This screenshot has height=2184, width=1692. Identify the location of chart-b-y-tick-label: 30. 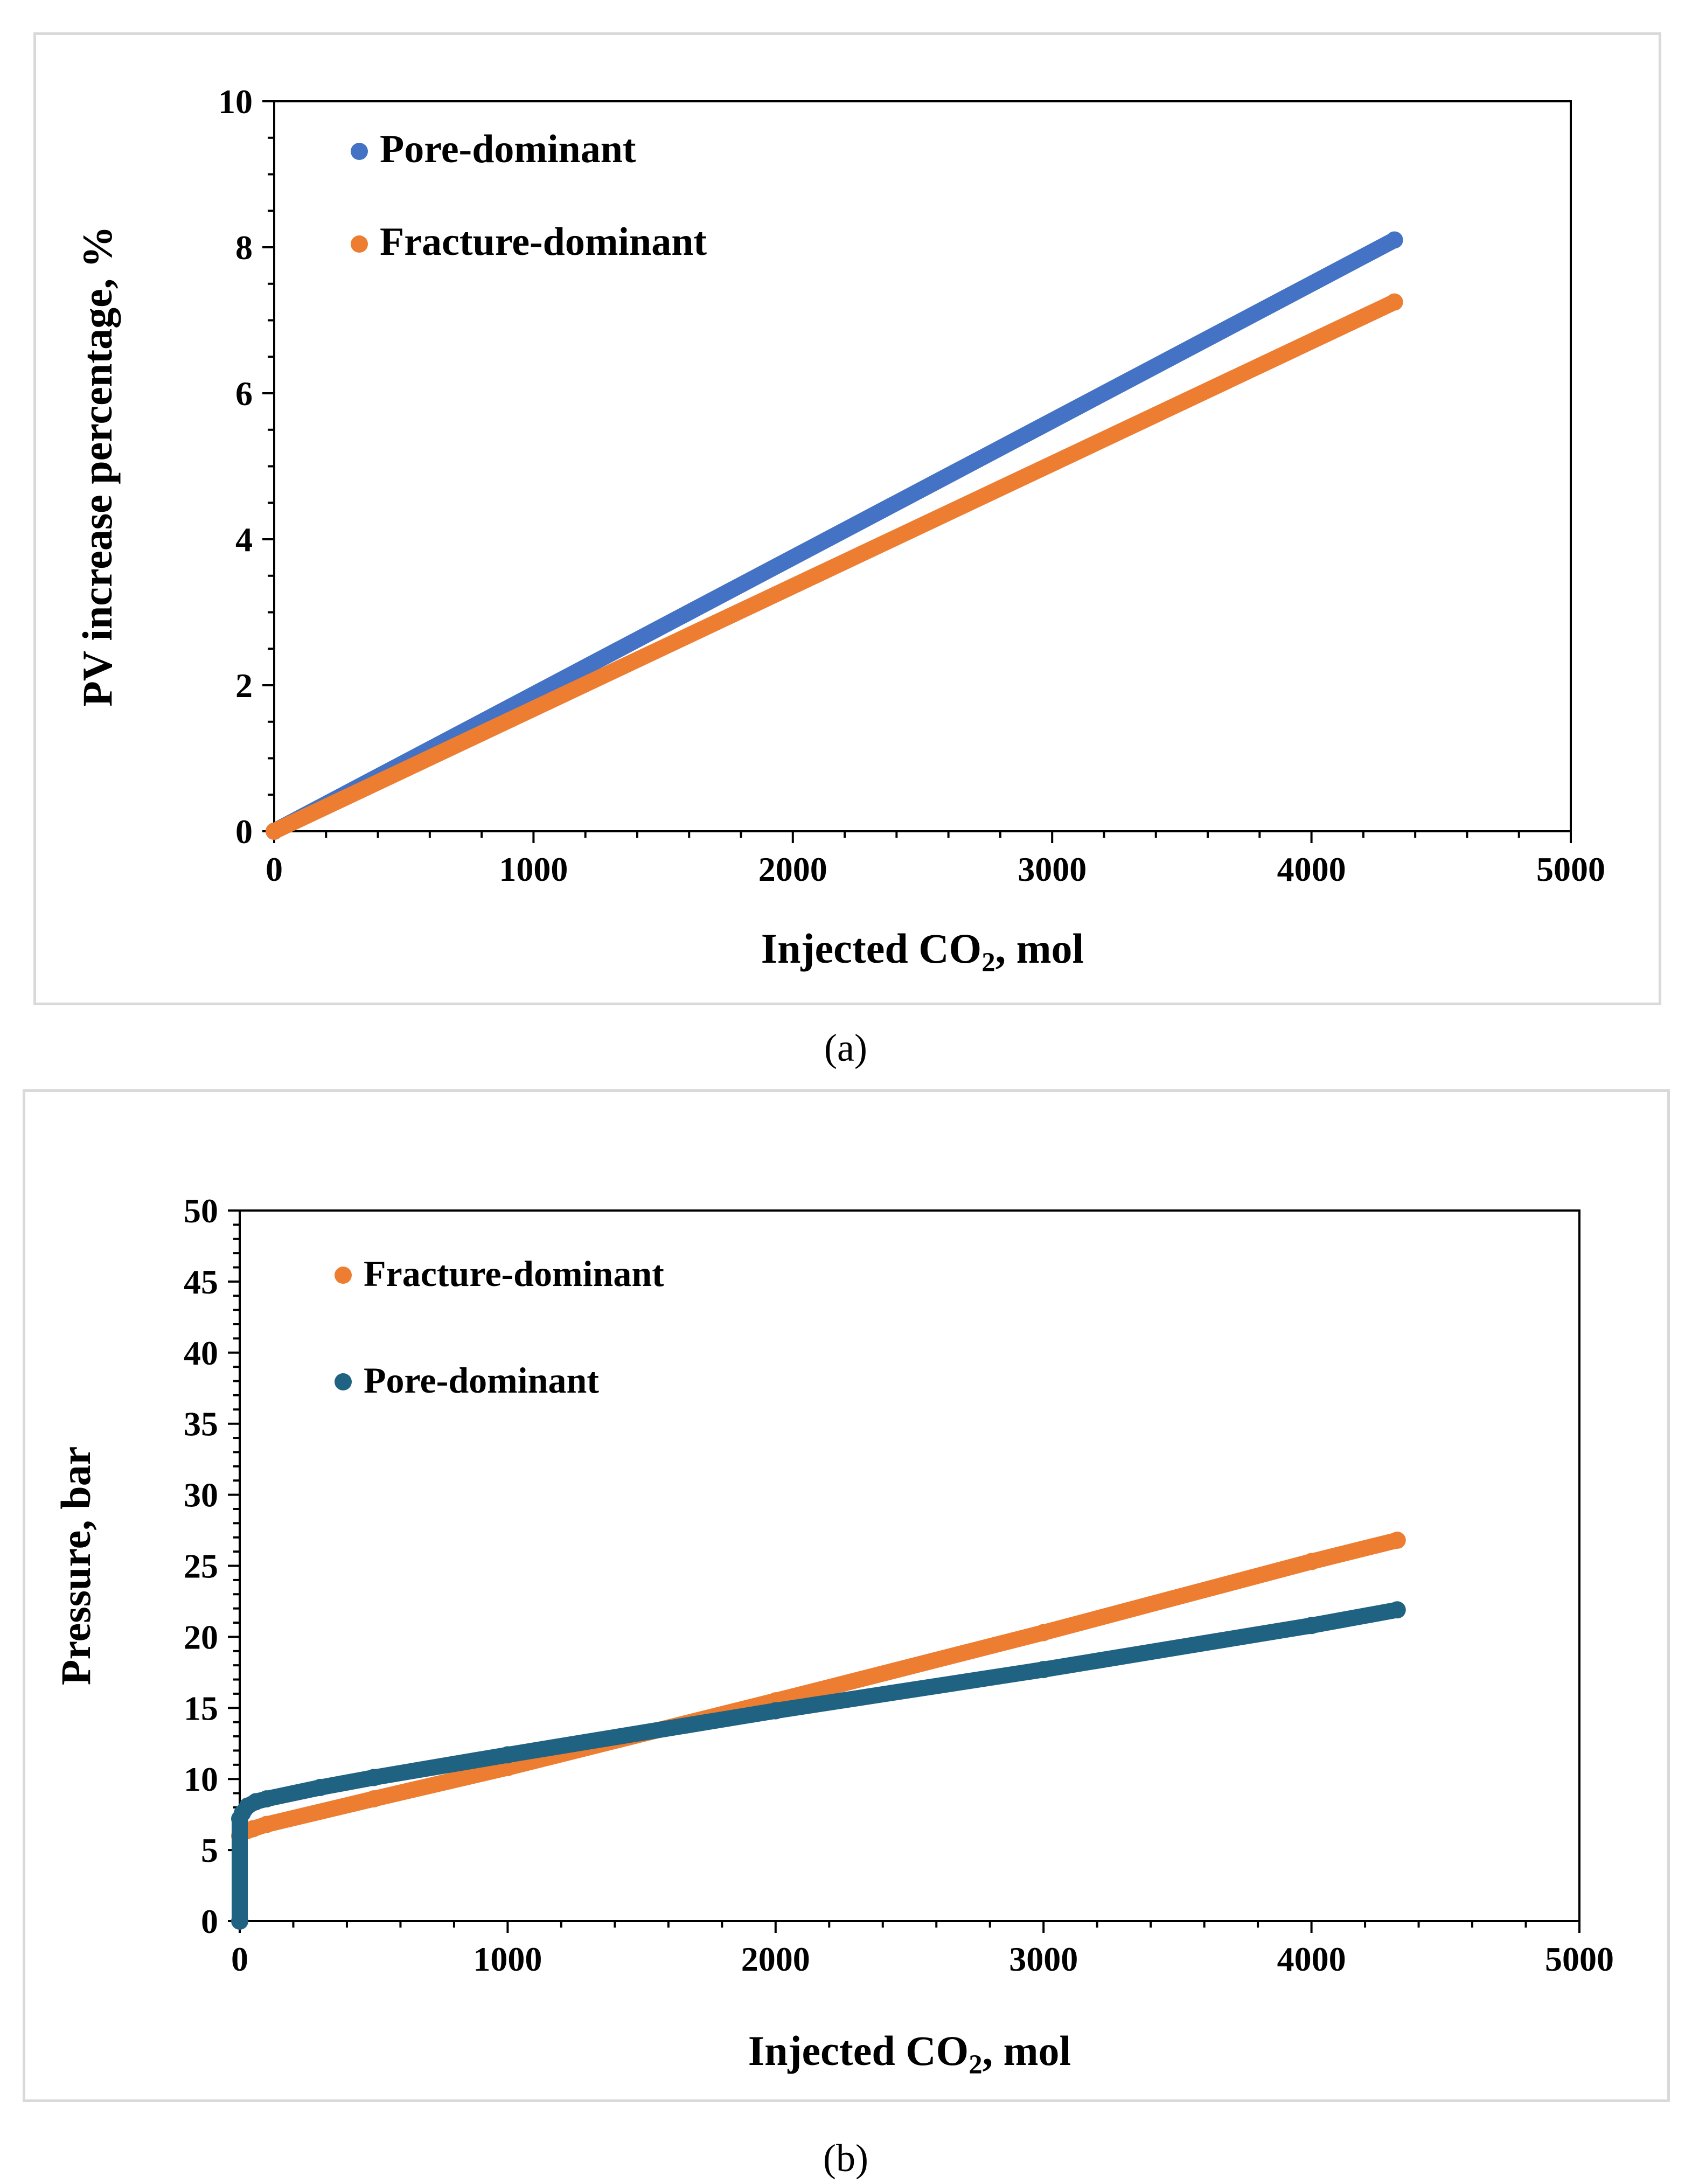
(201, 1495).